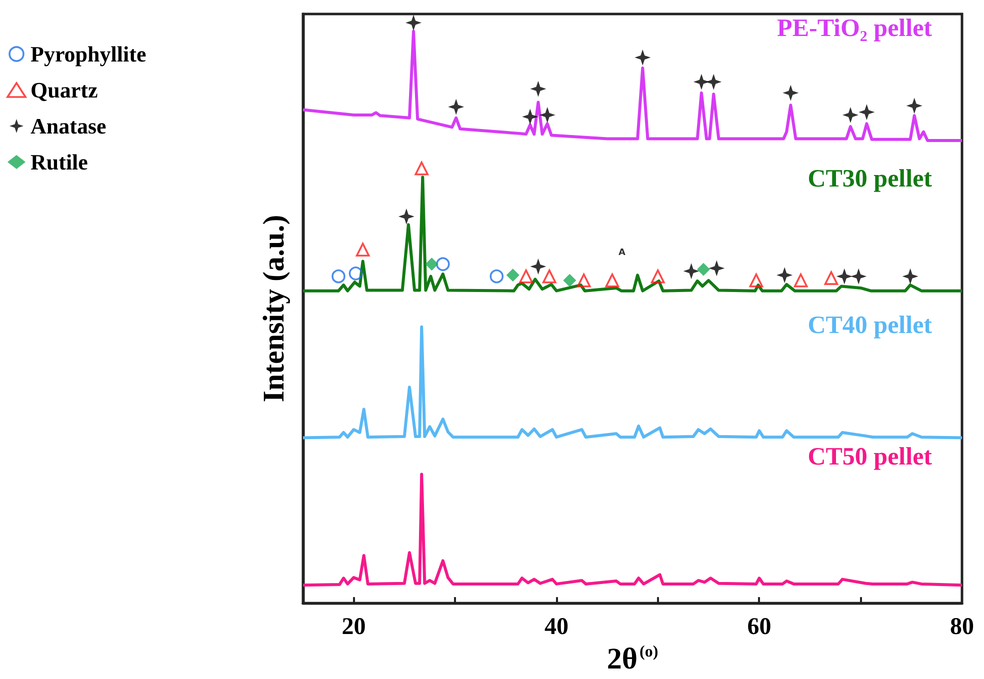 This screenshot has height=679, width=984. What do you see at coordinates (556, 627) in the screenshot?
I see `x-tick-label: 40` at bounding box center [556, 627].